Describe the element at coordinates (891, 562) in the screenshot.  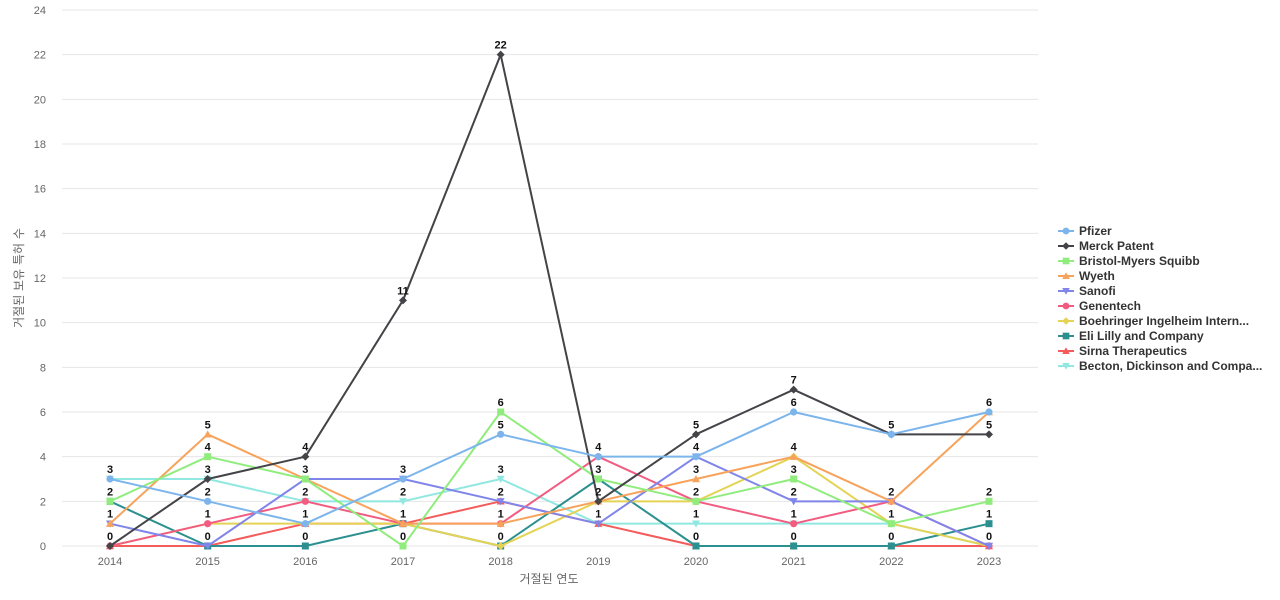
I see `x-tick-label: 2022` at that location.